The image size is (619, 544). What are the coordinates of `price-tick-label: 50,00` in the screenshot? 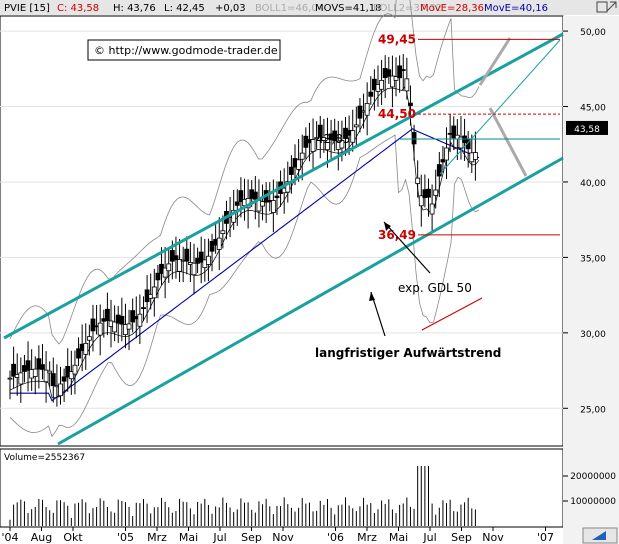 It's located at (593, 33).